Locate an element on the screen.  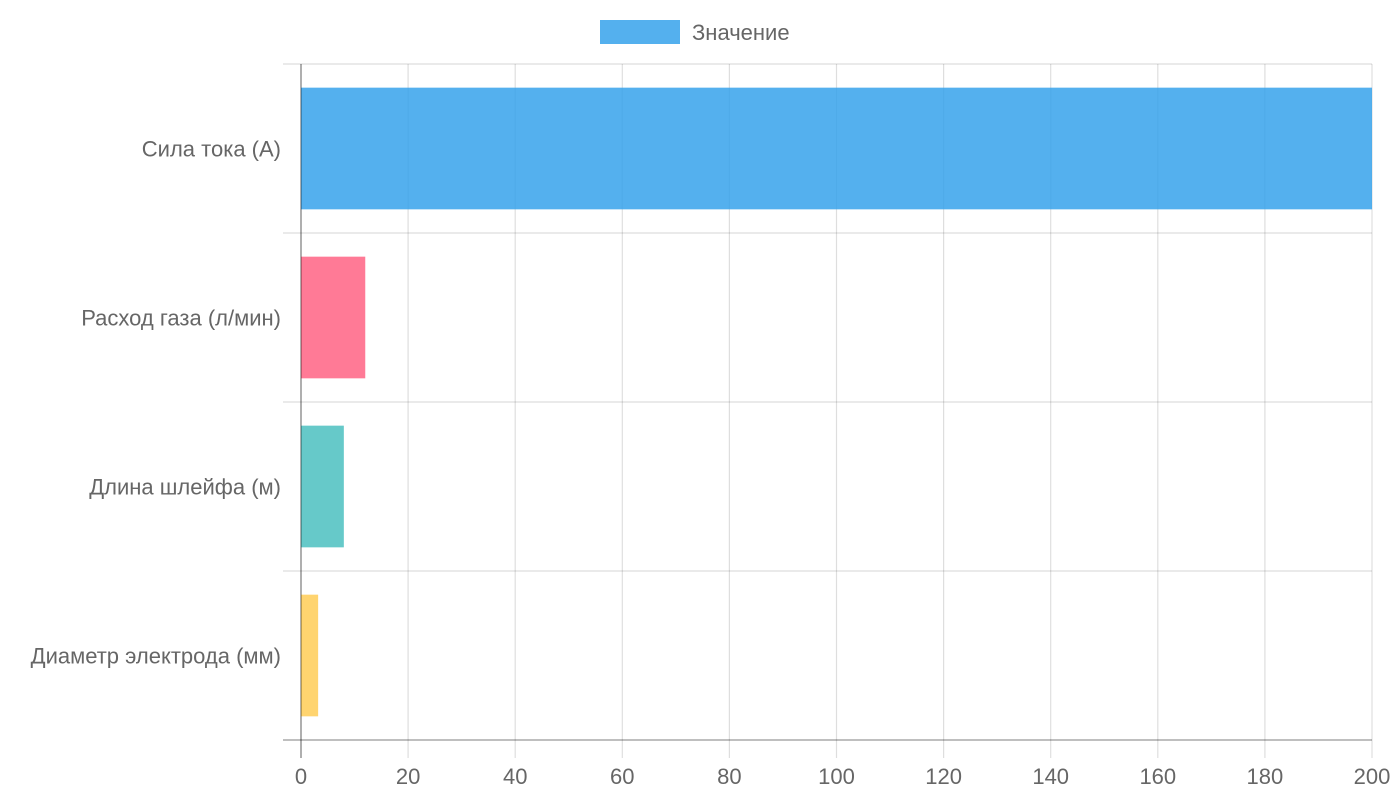
legend-label: Значение is located at coordinates (741, 32).